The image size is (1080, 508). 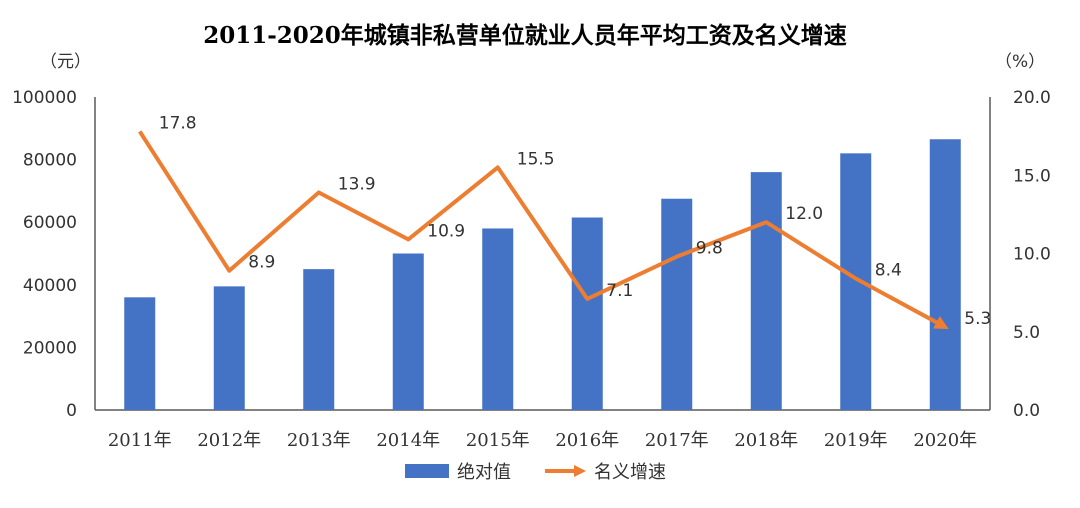 I want to click on left-tick-label: 100000, so click(x=44, y=98).